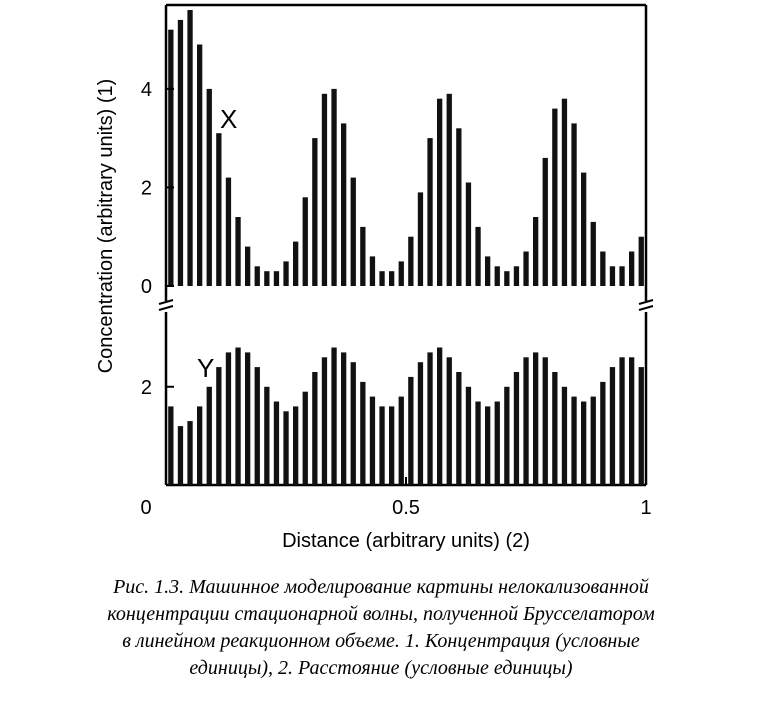 This screenshot has height=706, width=762. I want to click on axis-break-left, so click(166, 305).